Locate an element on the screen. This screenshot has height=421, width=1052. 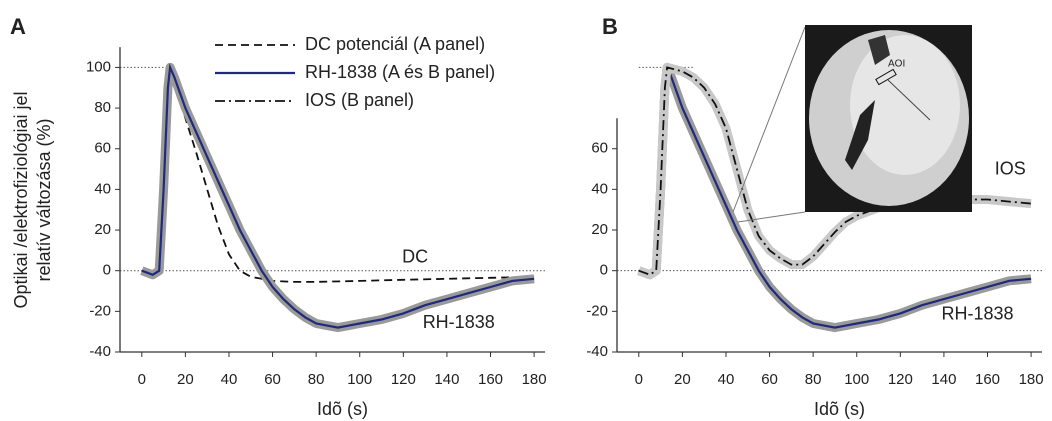
inset-aoi is located at coordinates (886, 77).